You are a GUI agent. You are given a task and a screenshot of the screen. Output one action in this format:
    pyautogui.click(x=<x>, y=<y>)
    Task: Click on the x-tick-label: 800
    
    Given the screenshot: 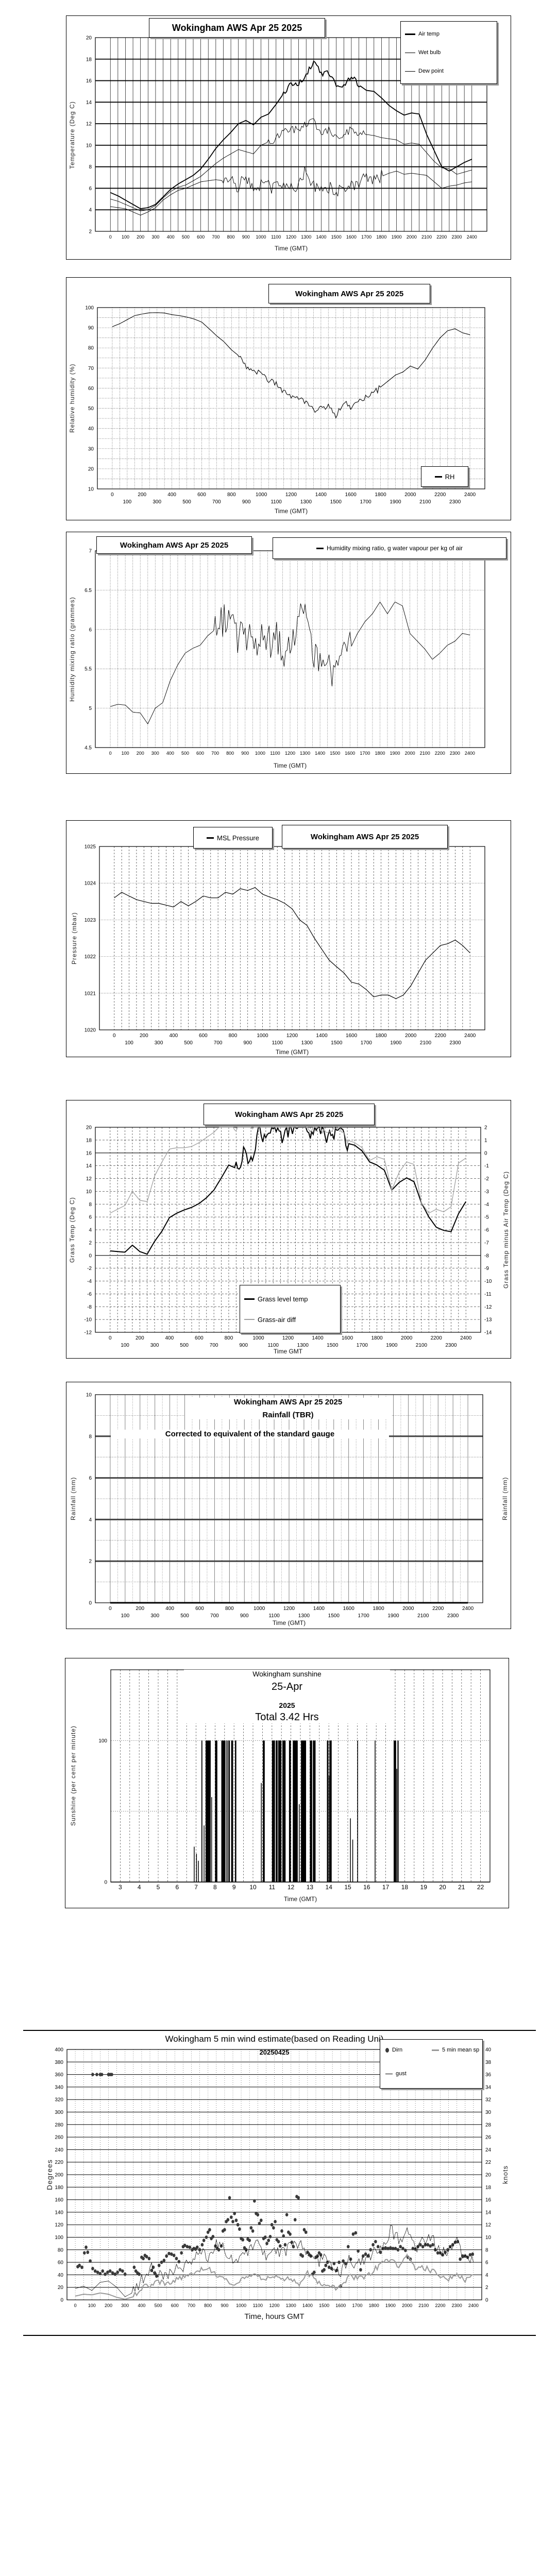 What is the action you would take?
    pyautogui.click(x=231, y=237)
    